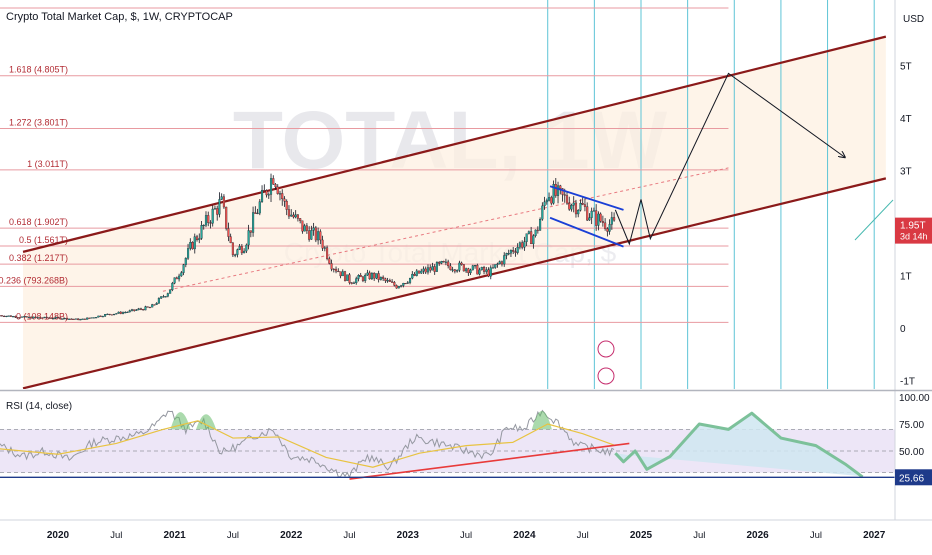  Describe the element at coordinates (307, 444) in the screenshot. I see `rsi-line` at that location.